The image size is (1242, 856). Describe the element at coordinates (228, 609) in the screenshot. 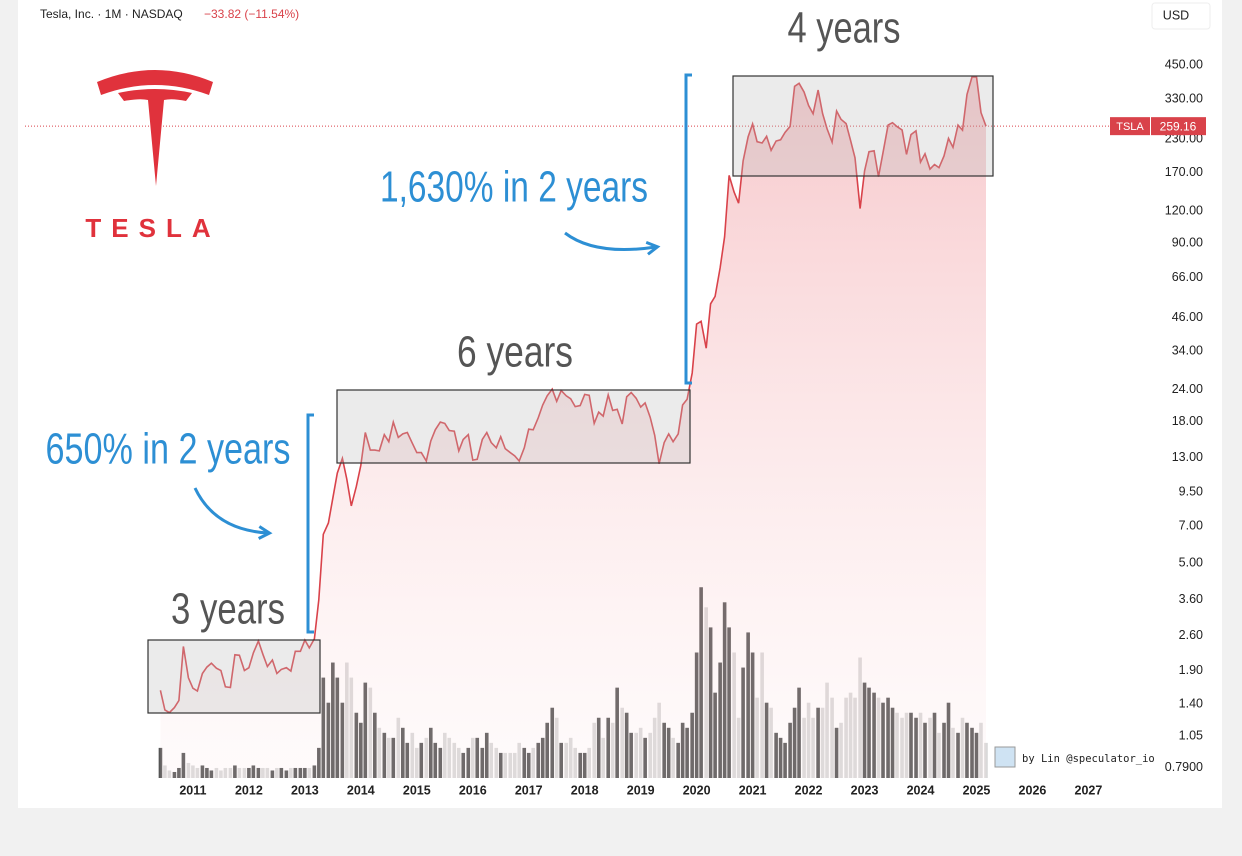

I see `annotation: 3 years` at that location.